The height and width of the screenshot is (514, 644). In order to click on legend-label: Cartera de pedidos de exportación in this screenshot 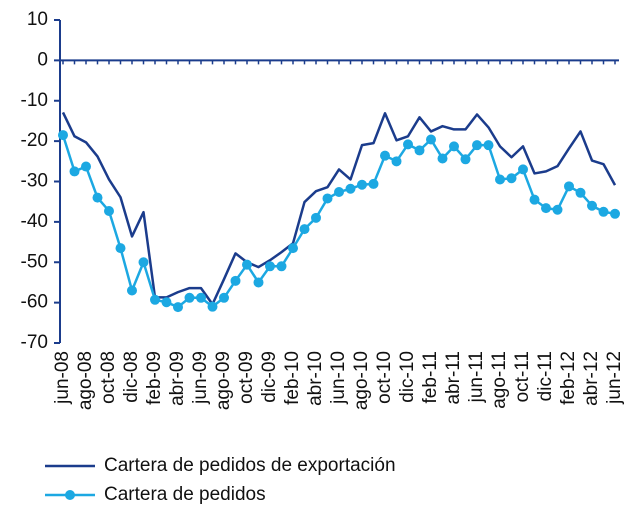, I will do `click(250, 465)`.